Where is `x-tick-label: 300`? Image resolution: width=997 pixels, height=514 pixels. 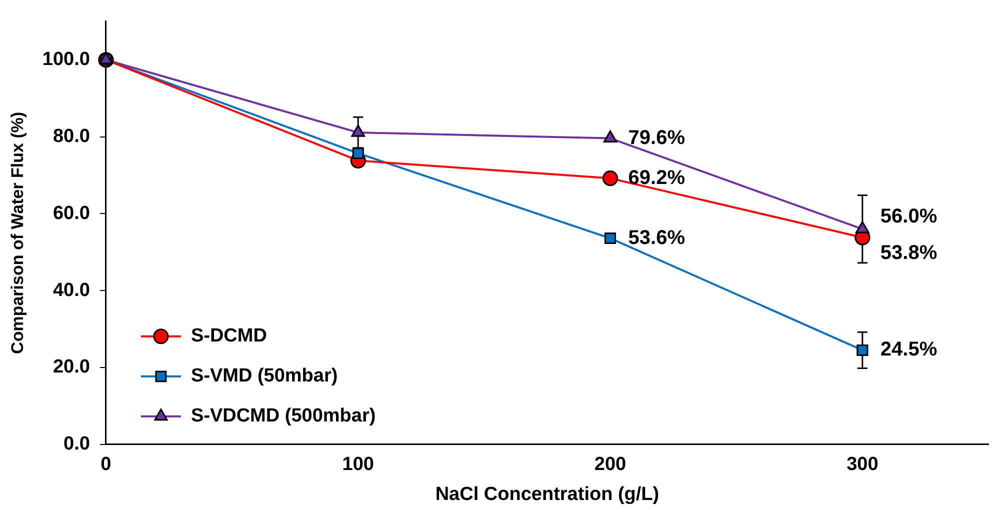 x-tick-label: 300 is located at coordinates (862, 465).